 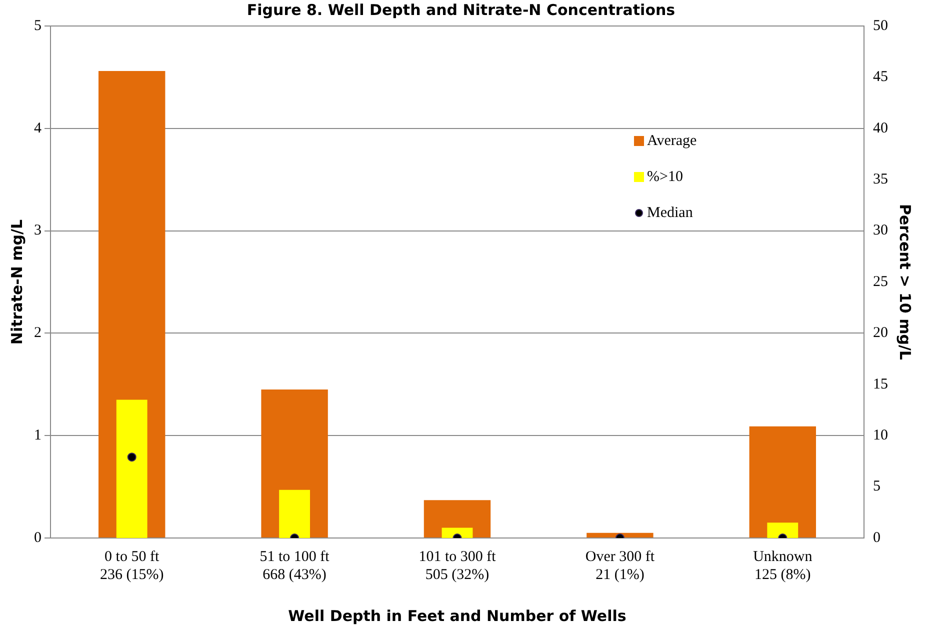 What do you see at coordinates (38, 333) in the screenshot?
I see `y-tick-label: 2` at bounding box center [38, 333].